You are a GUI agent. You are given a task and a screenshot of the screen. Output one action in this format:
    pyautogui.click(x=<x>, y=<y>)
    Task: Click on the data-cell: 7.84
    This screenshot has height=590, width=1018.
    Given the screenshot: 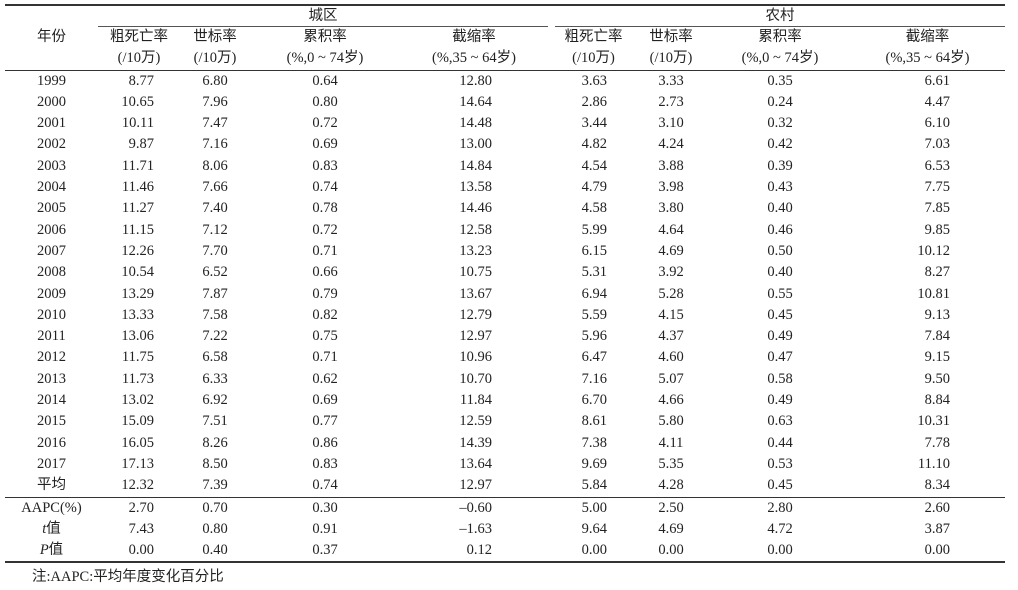 What is the action you would take?
    pyautogui.click(x=937, y=336)
    